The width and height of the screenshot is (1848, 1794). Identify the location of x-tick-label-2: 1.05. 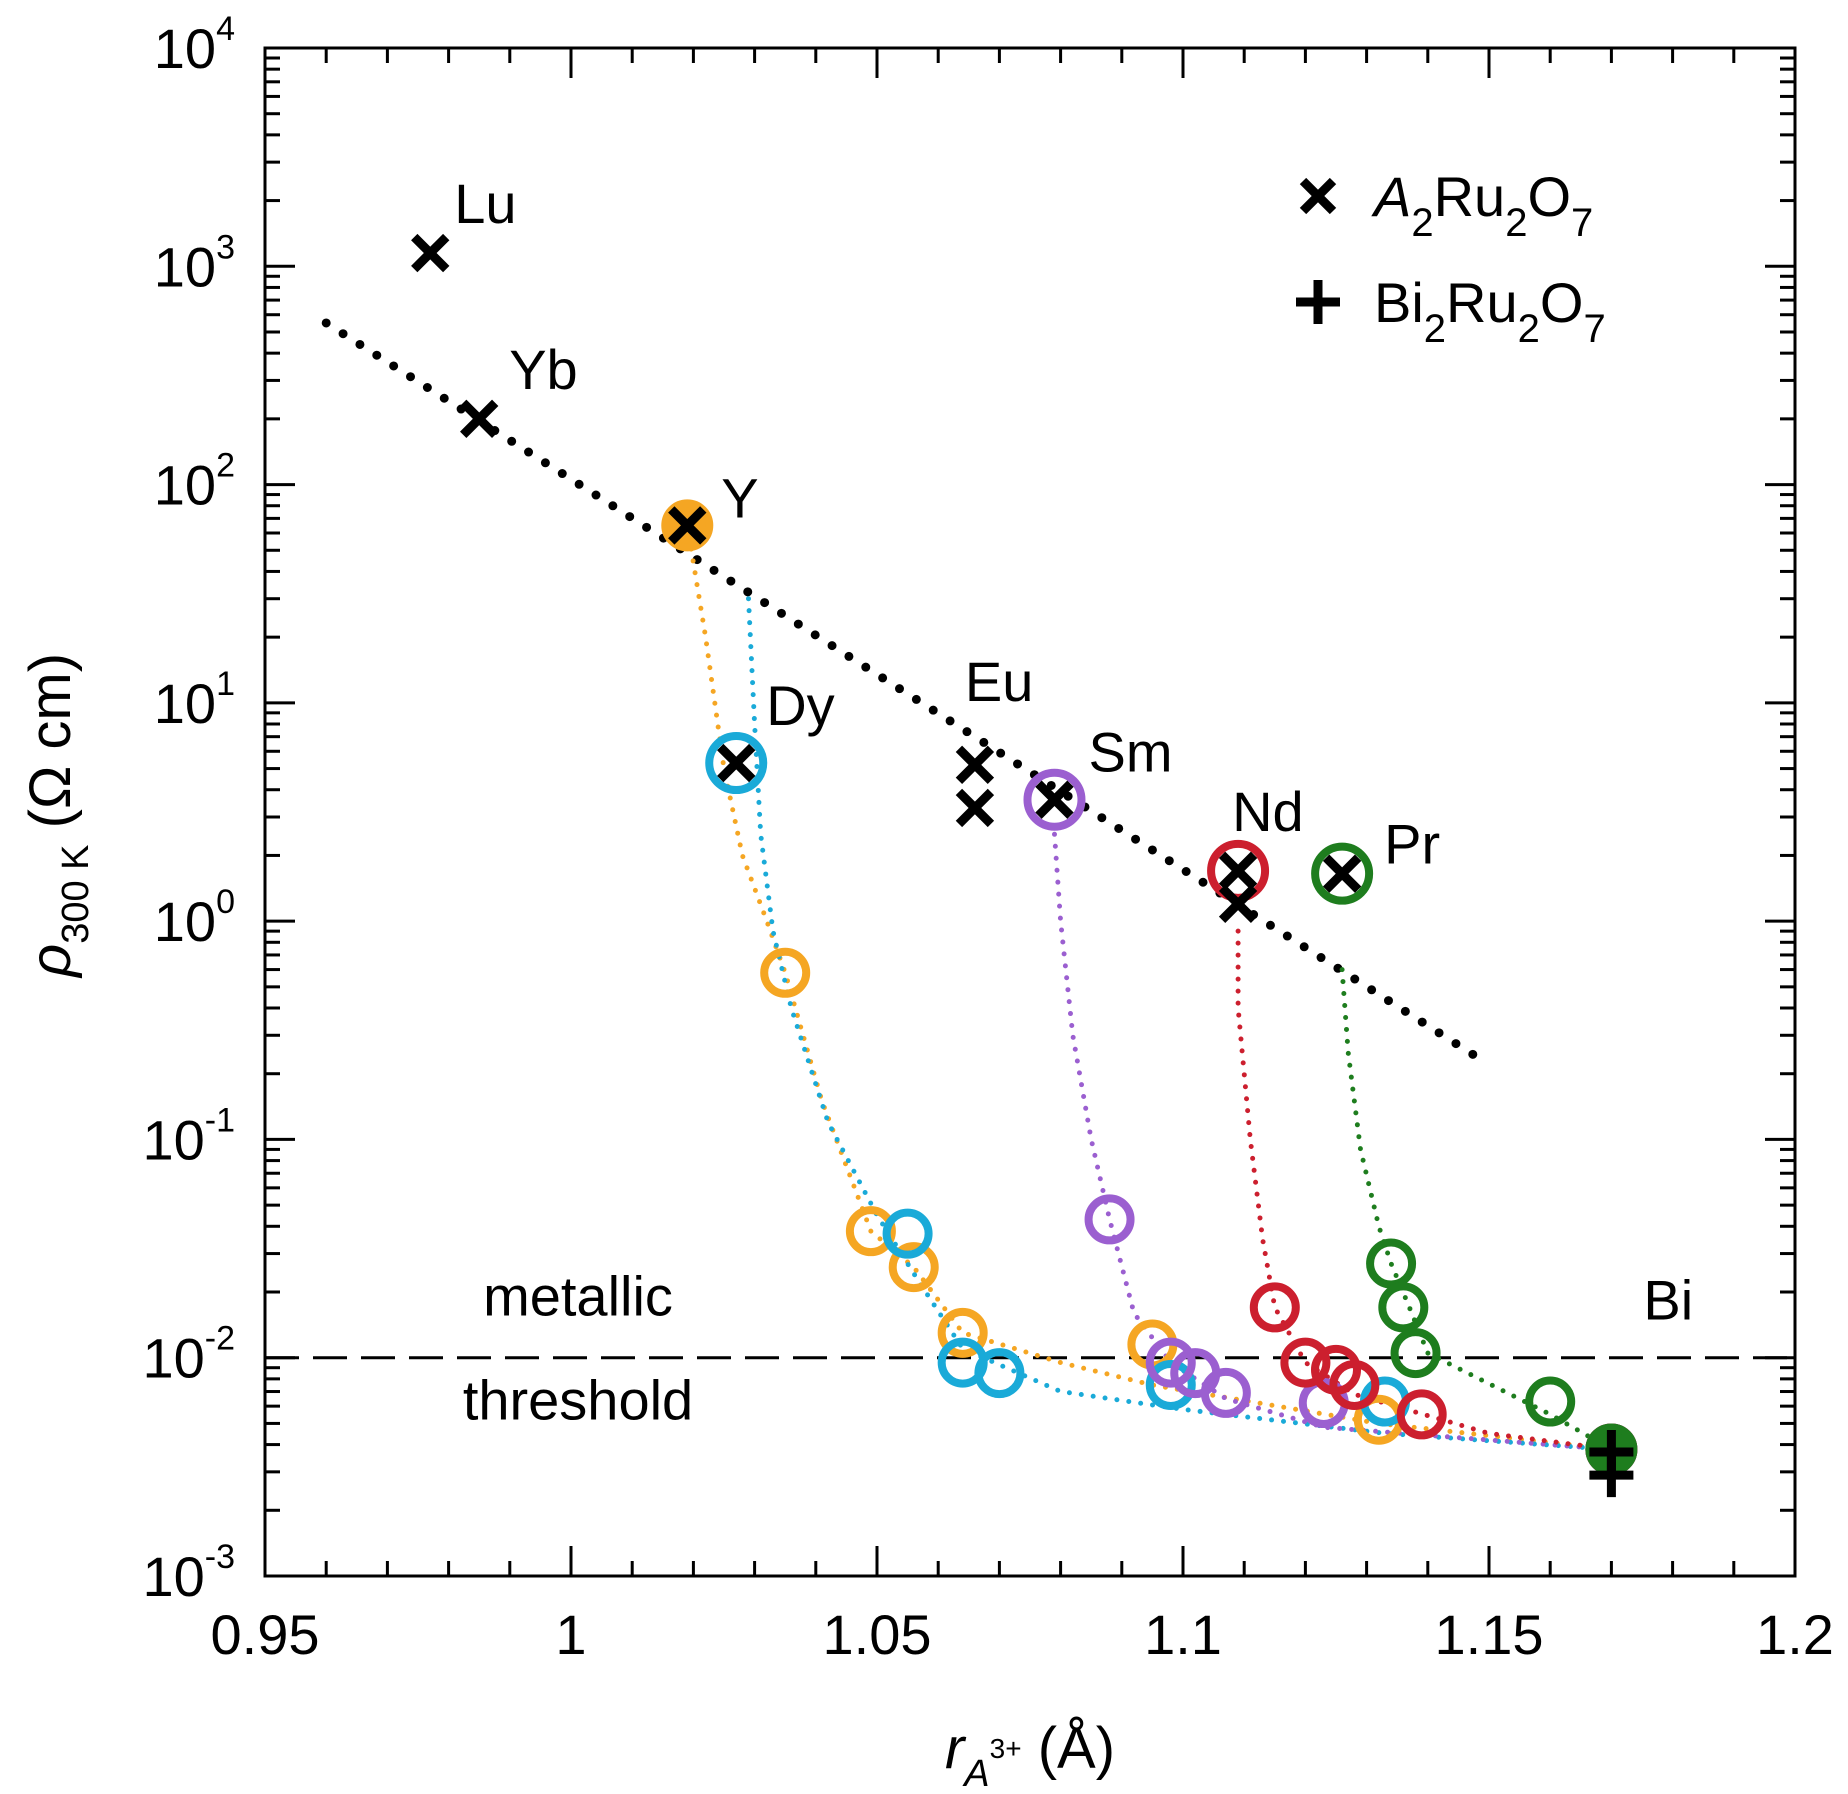
(877, 1634).